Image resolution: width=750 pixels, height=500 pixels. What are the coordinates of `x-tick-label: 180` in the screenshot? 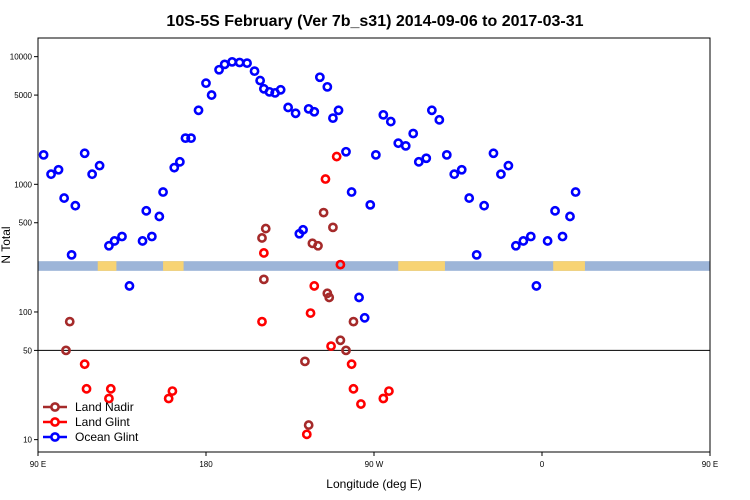 It's located at (206, 464).